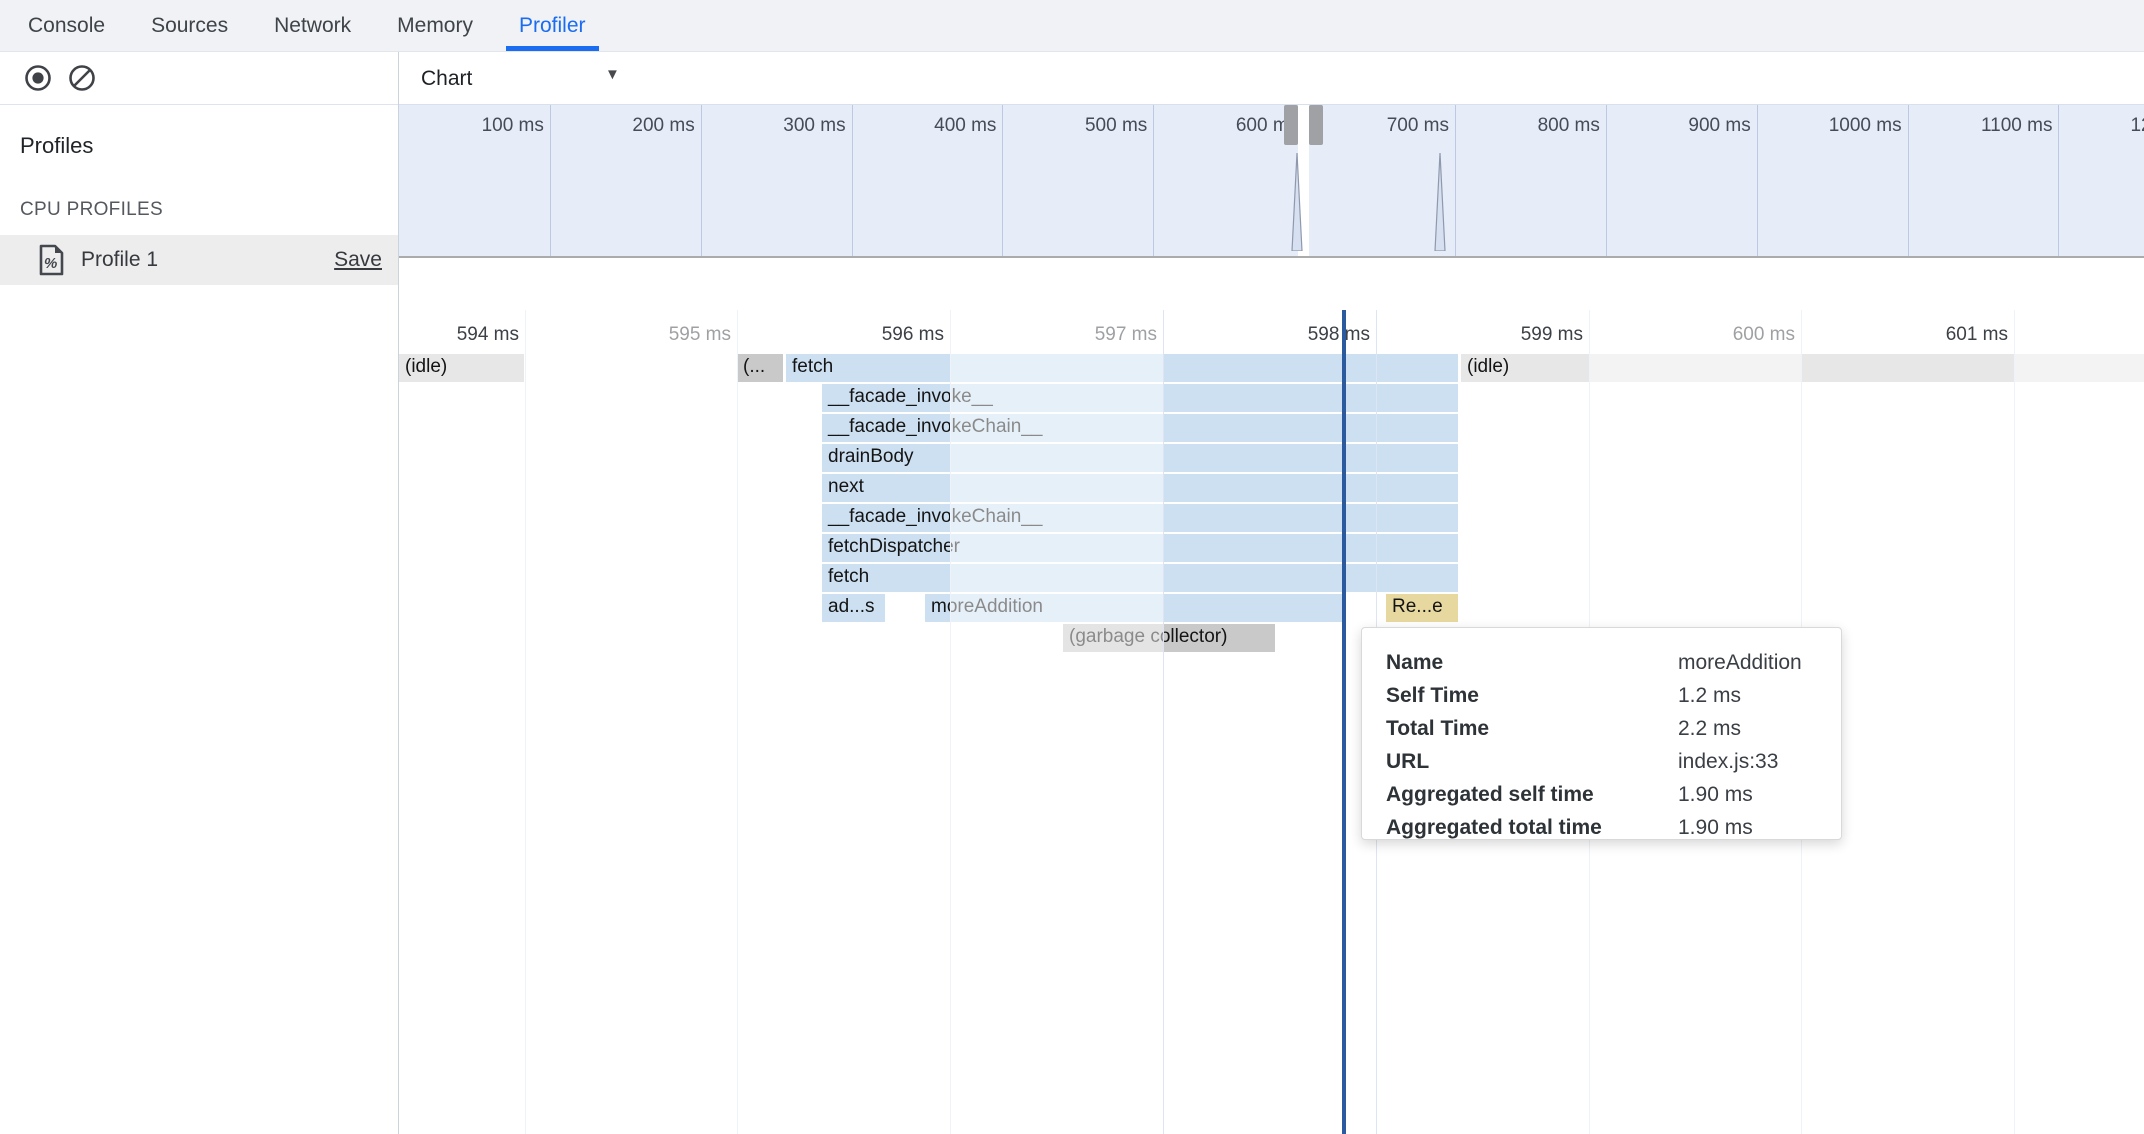 This screenshot has height=1134, width=2144. I want to click on tooltip-row: Name moreAddition, so click(1613, 662).